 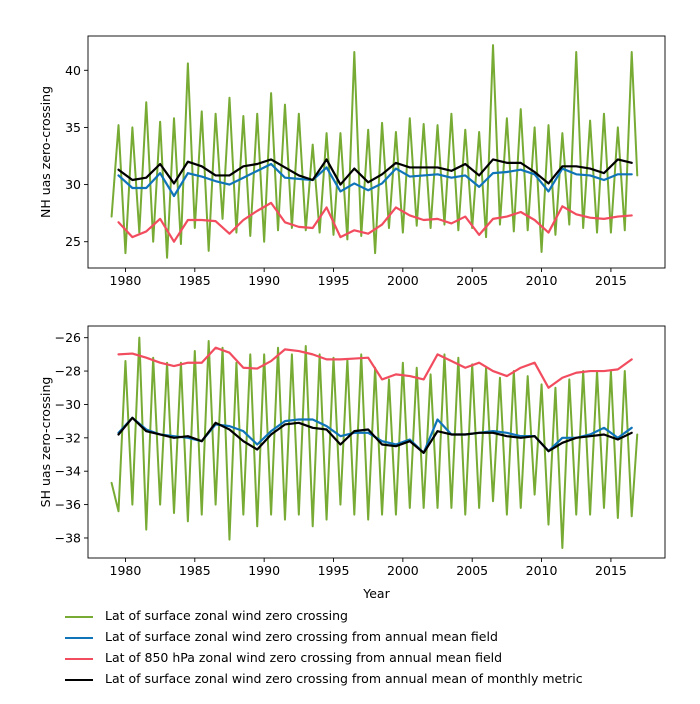 I want to click on sh-ytick-label: −34, so click(x=68, y=471).